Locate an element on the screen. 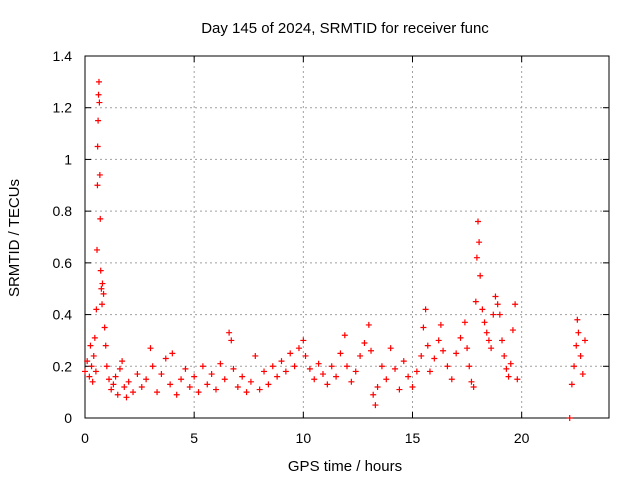 This screenshot has width=640, height=480. y-tick-label: 1.4 is located at coordinates (63, 56).